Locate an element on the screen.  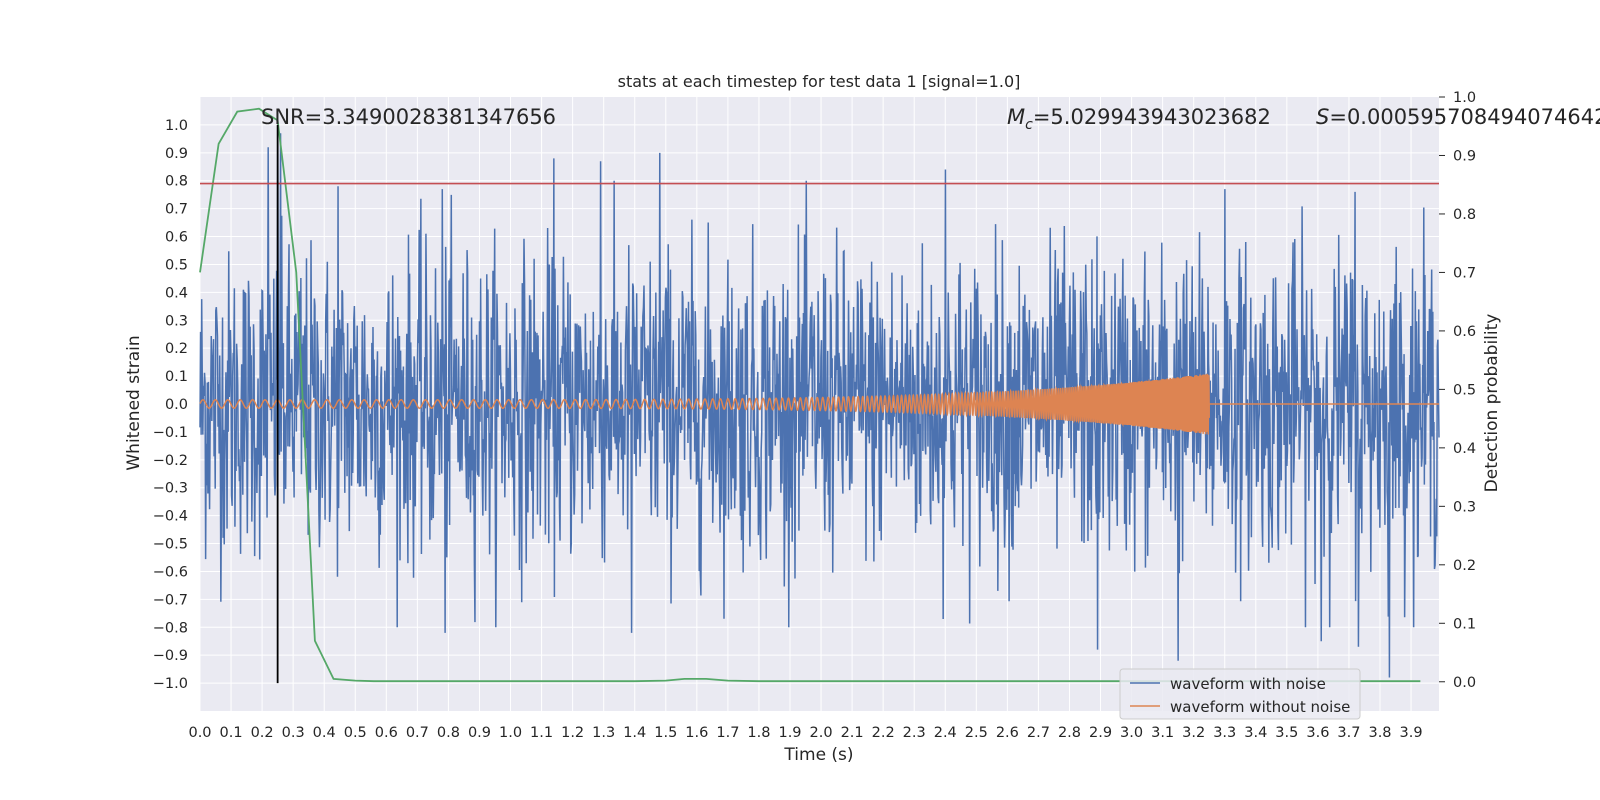
y2-tick-label: 0.8 is located at coordinates (1464, 215).